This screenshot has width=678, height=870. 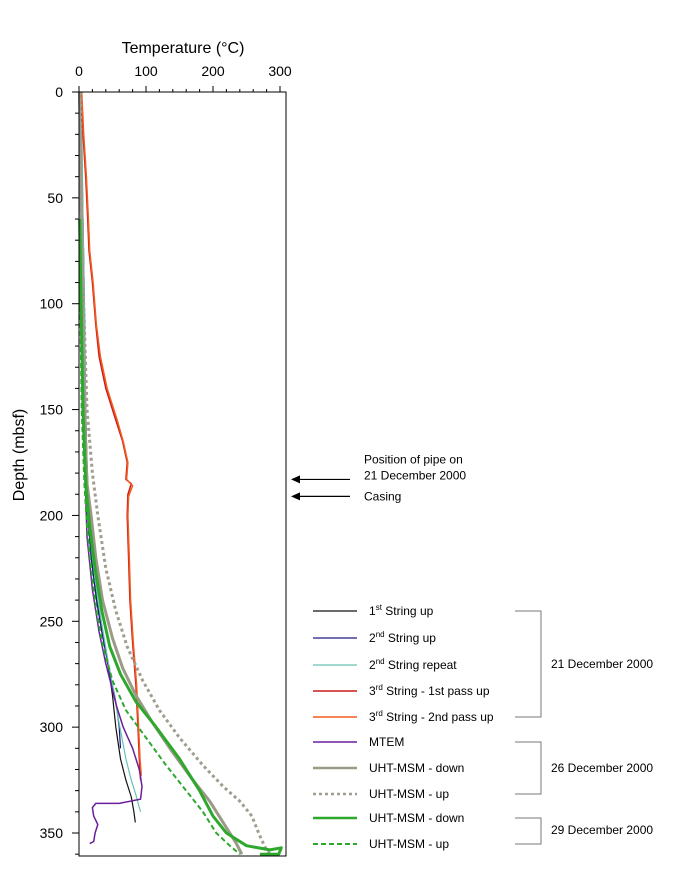 What do you see at coordinates (59, 92) in the screenshot?
I see `y-tick-label: 0` at bounding box center [59, 92].